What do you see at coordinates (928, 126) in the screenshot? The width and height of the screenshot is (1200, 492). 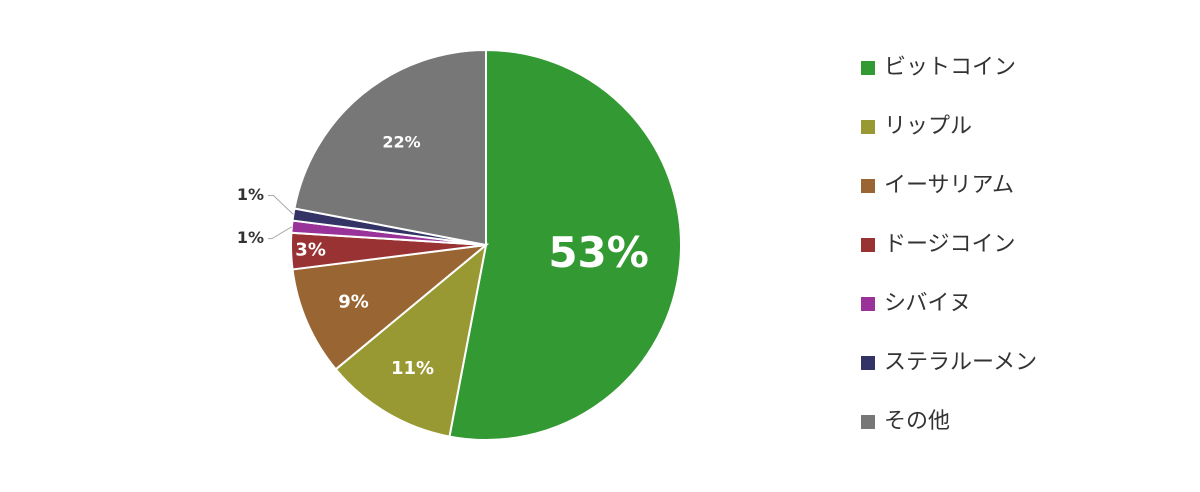 I see `legend-label: リップル` at bounding box center [928, 126].